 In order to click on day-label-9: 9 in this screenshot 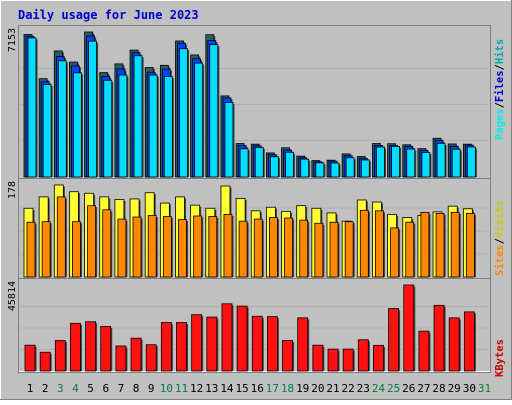, I will do `click(151, 388)`.